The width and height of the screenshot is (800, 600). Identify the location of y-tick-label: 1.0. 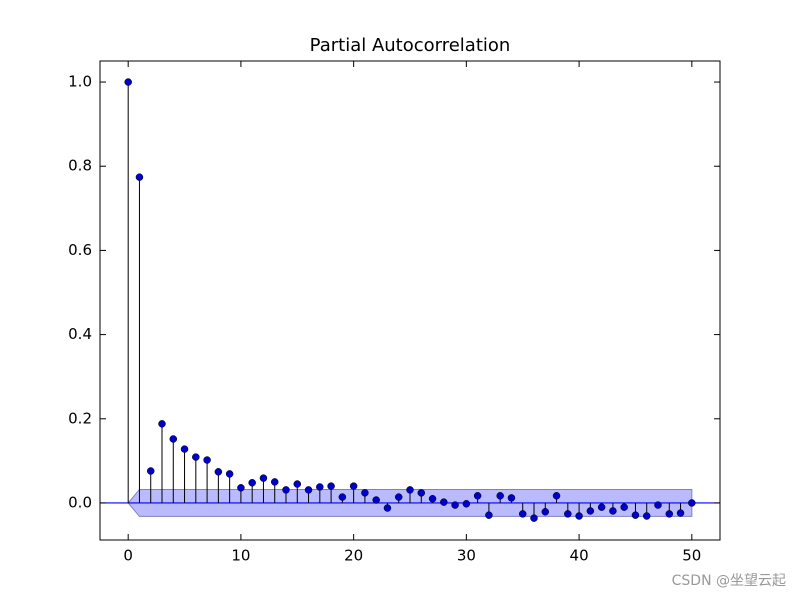
(80, 82).